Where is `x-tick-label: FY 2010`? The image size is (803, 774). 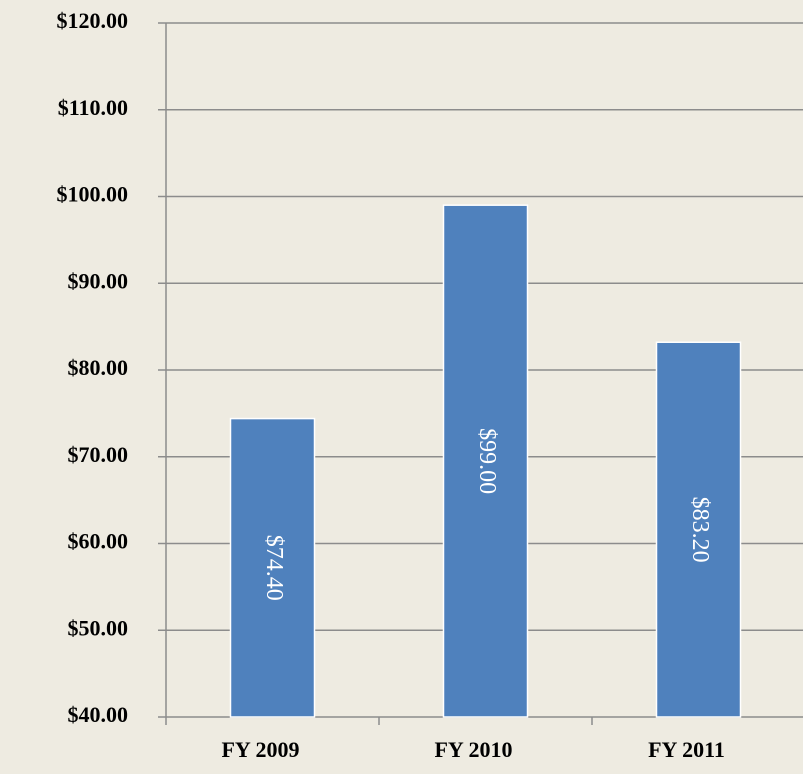
x-tick-label: FY 2010 is located at coordinates (473, 749).